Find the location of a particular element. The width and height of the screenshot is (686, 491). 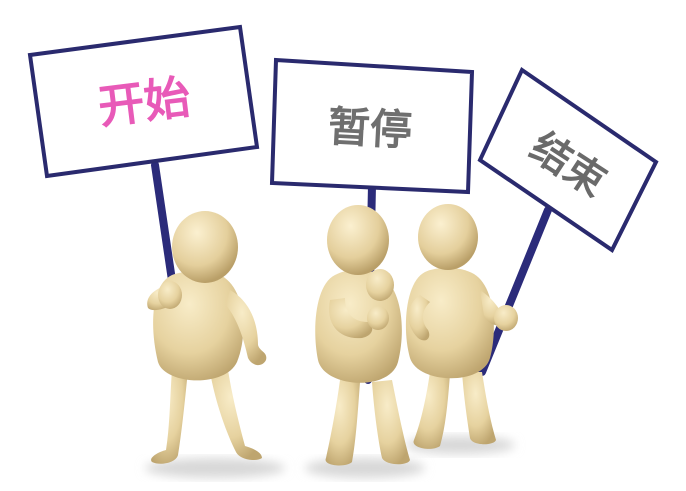

sign-start-label: 开始 is located at coordinates (144, 102).